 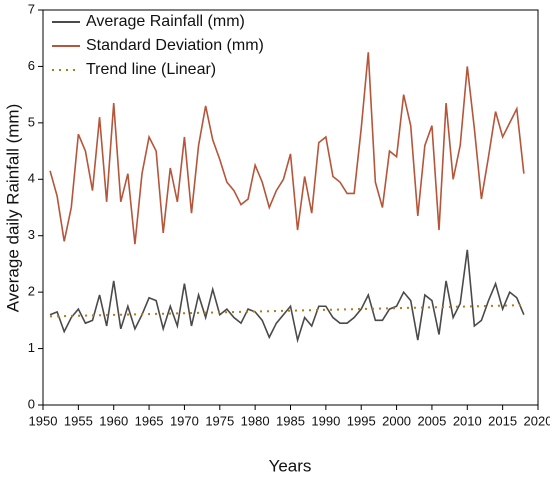 What do you see at coordinates (290, 420) in the screenshot?
I see `x-tick-label: 1985` at bounding box center [290, 420].